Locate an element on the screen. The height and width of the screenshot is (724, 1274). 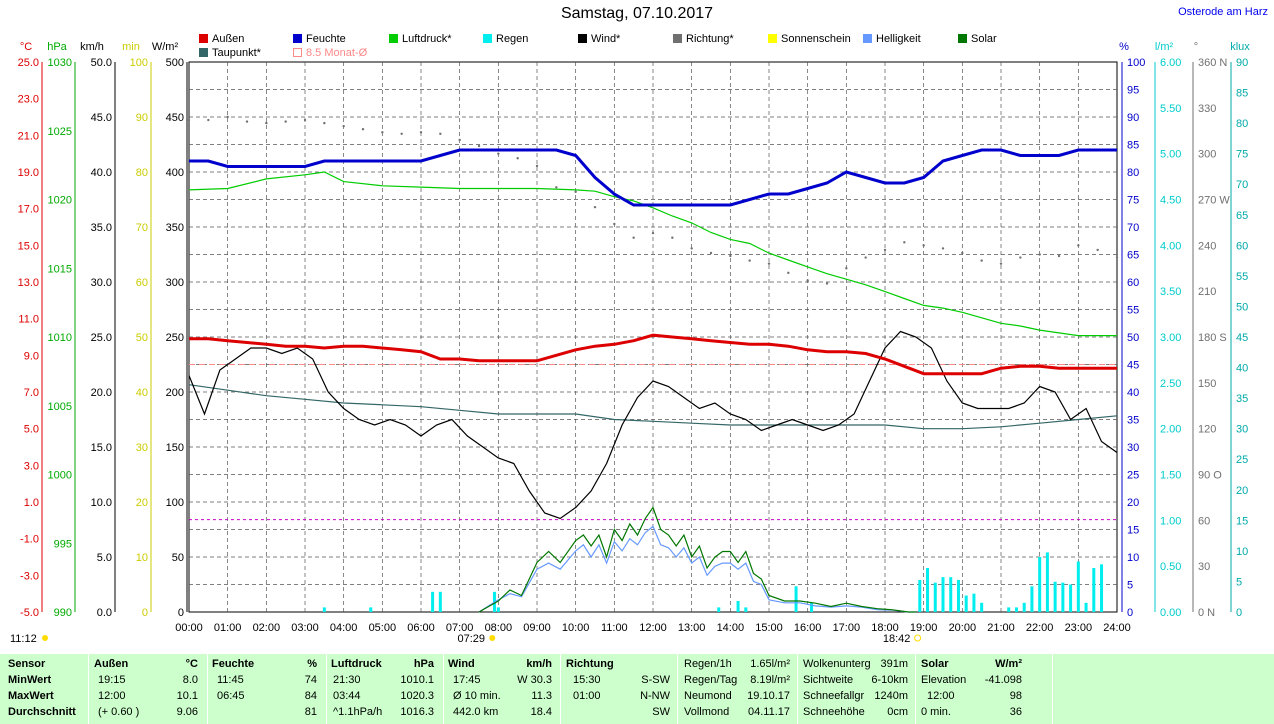
y-tick-label-kmh: 5.0 is located at coordinates (104, 558).